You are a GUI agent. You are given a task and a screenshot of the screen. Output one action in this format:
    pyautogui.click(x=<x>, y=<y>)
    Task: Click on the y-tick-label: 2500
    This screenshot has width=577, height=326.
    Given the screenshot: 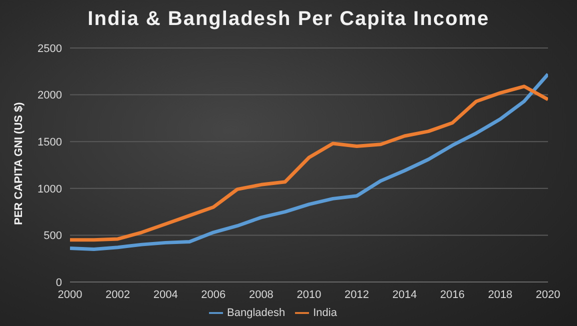 What is the action you would take?
    pyautogui.click(x=50, y=48)
    